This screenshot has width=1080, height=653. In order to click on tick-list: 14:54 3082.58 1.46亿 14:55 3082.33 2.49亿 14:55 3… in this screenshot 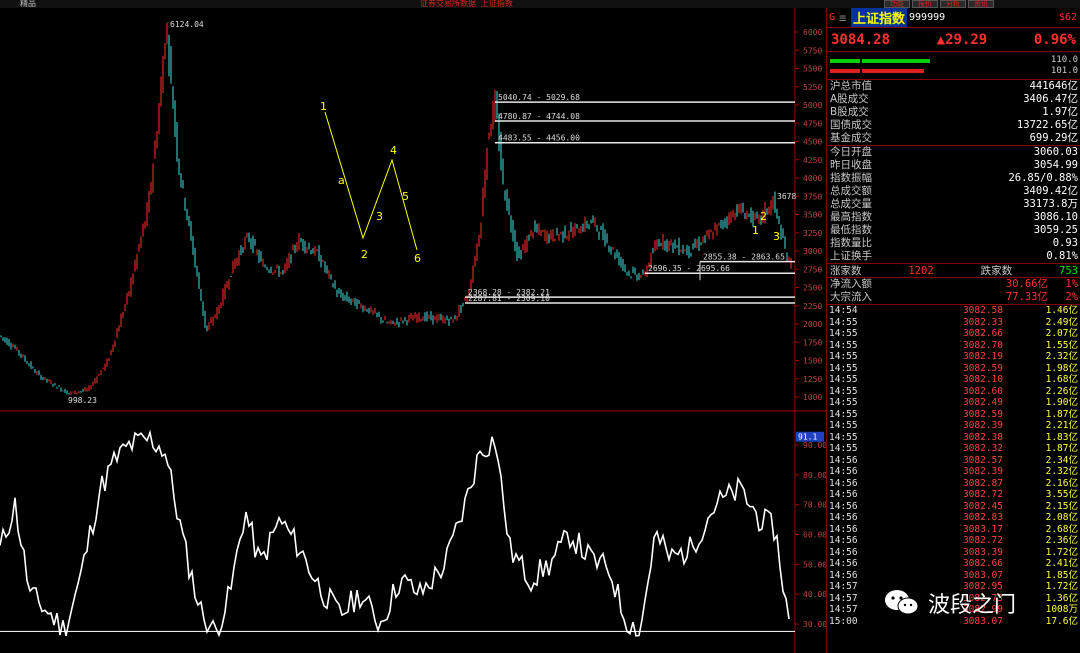, I will do `click(953, 466)`.